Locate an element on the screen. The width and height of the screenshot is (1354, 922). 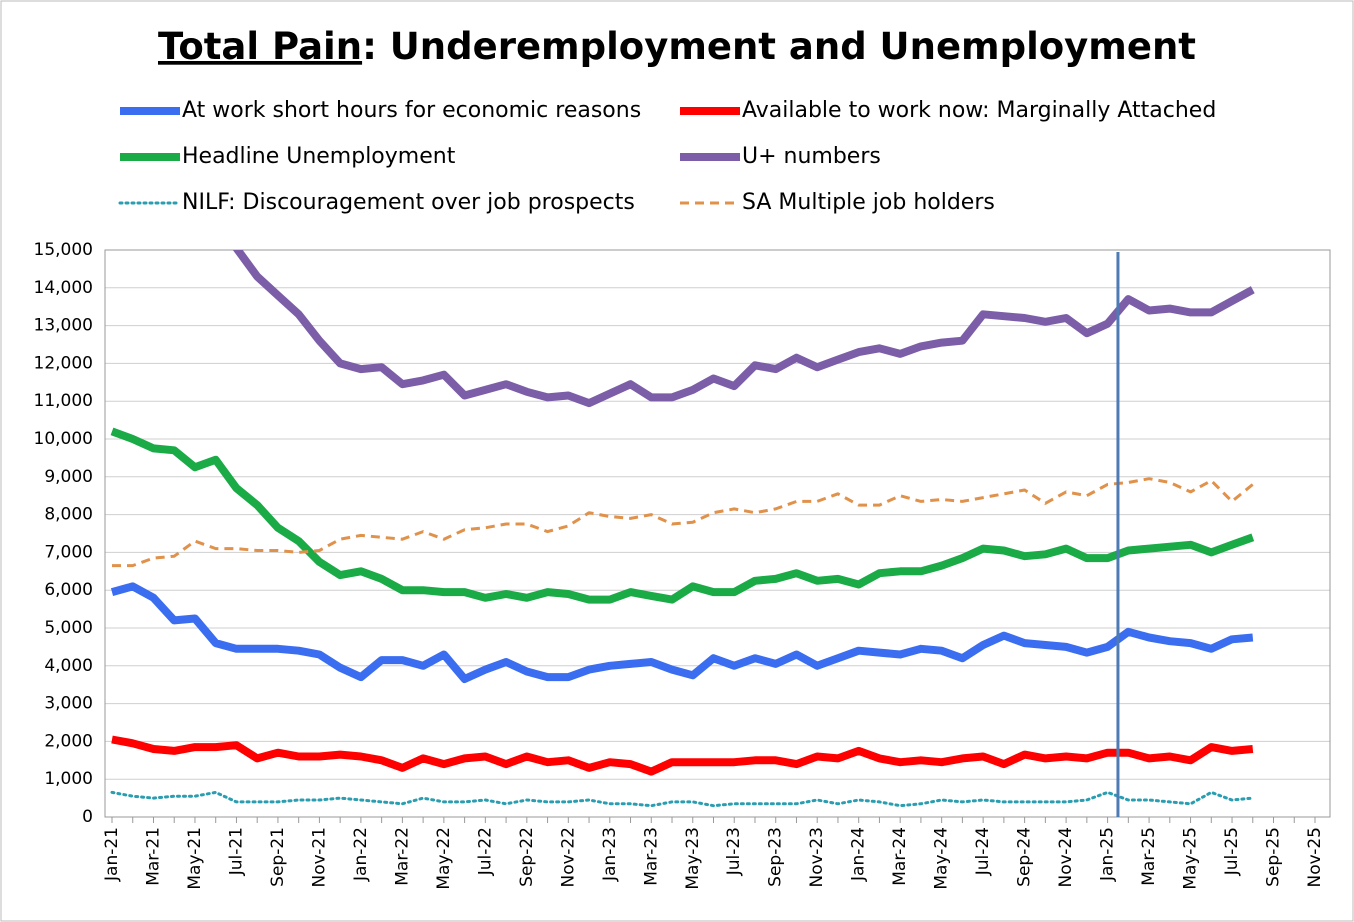
x-tick-label: Mar-23 is located at coordinates (651, 856).